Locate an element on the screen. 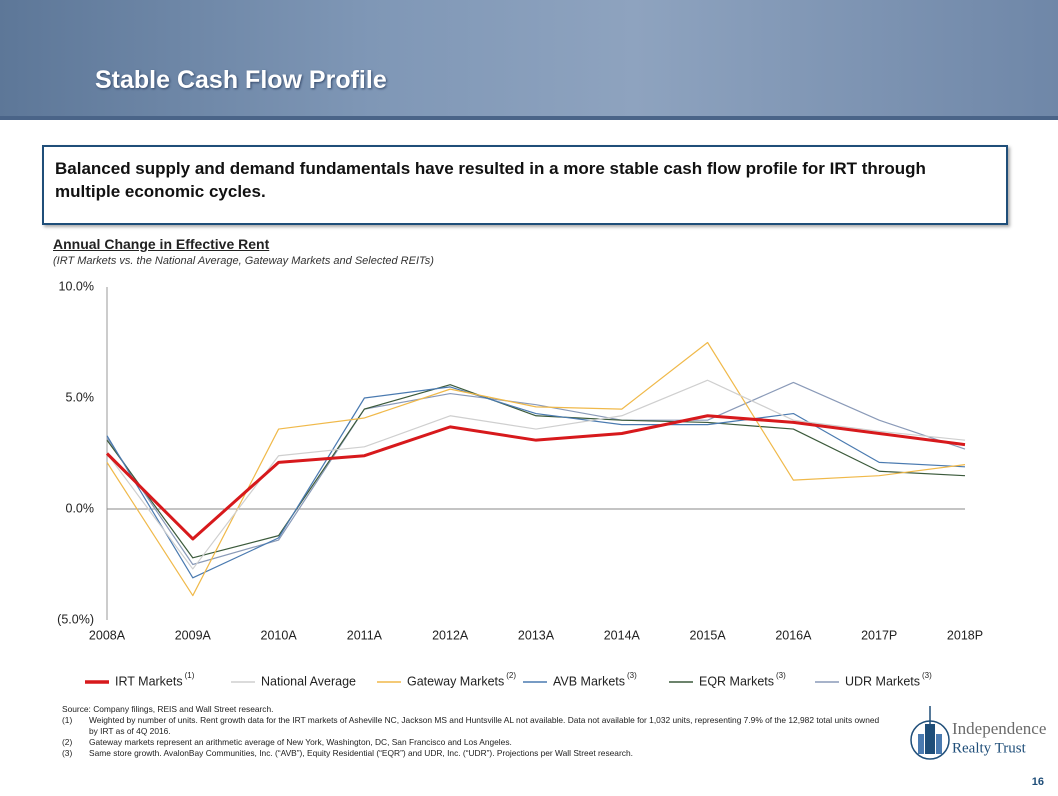 This screenshot has width=1058, height=796. x-tick-label: 2015A is located at coordinates (708, 635).